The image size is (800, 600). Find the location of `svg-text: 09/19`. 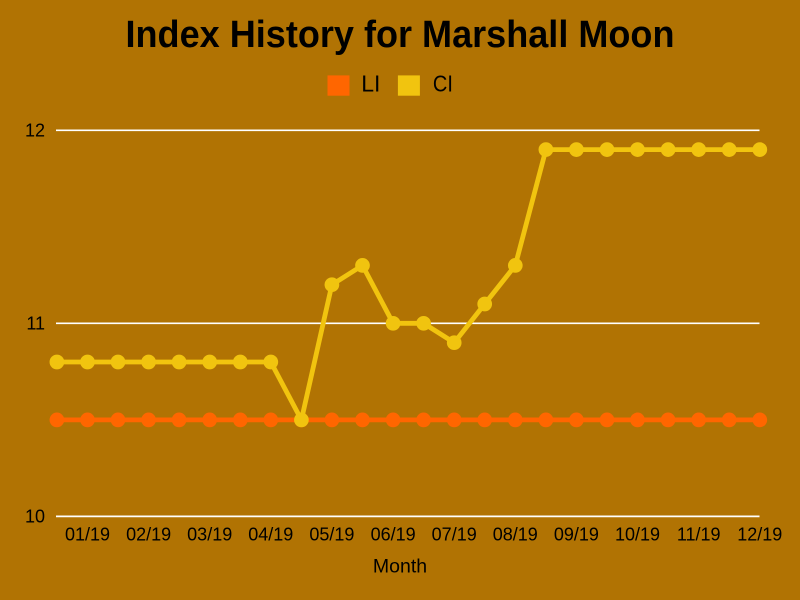

svg-text: 09/19 is located at coordinates (576, 534).